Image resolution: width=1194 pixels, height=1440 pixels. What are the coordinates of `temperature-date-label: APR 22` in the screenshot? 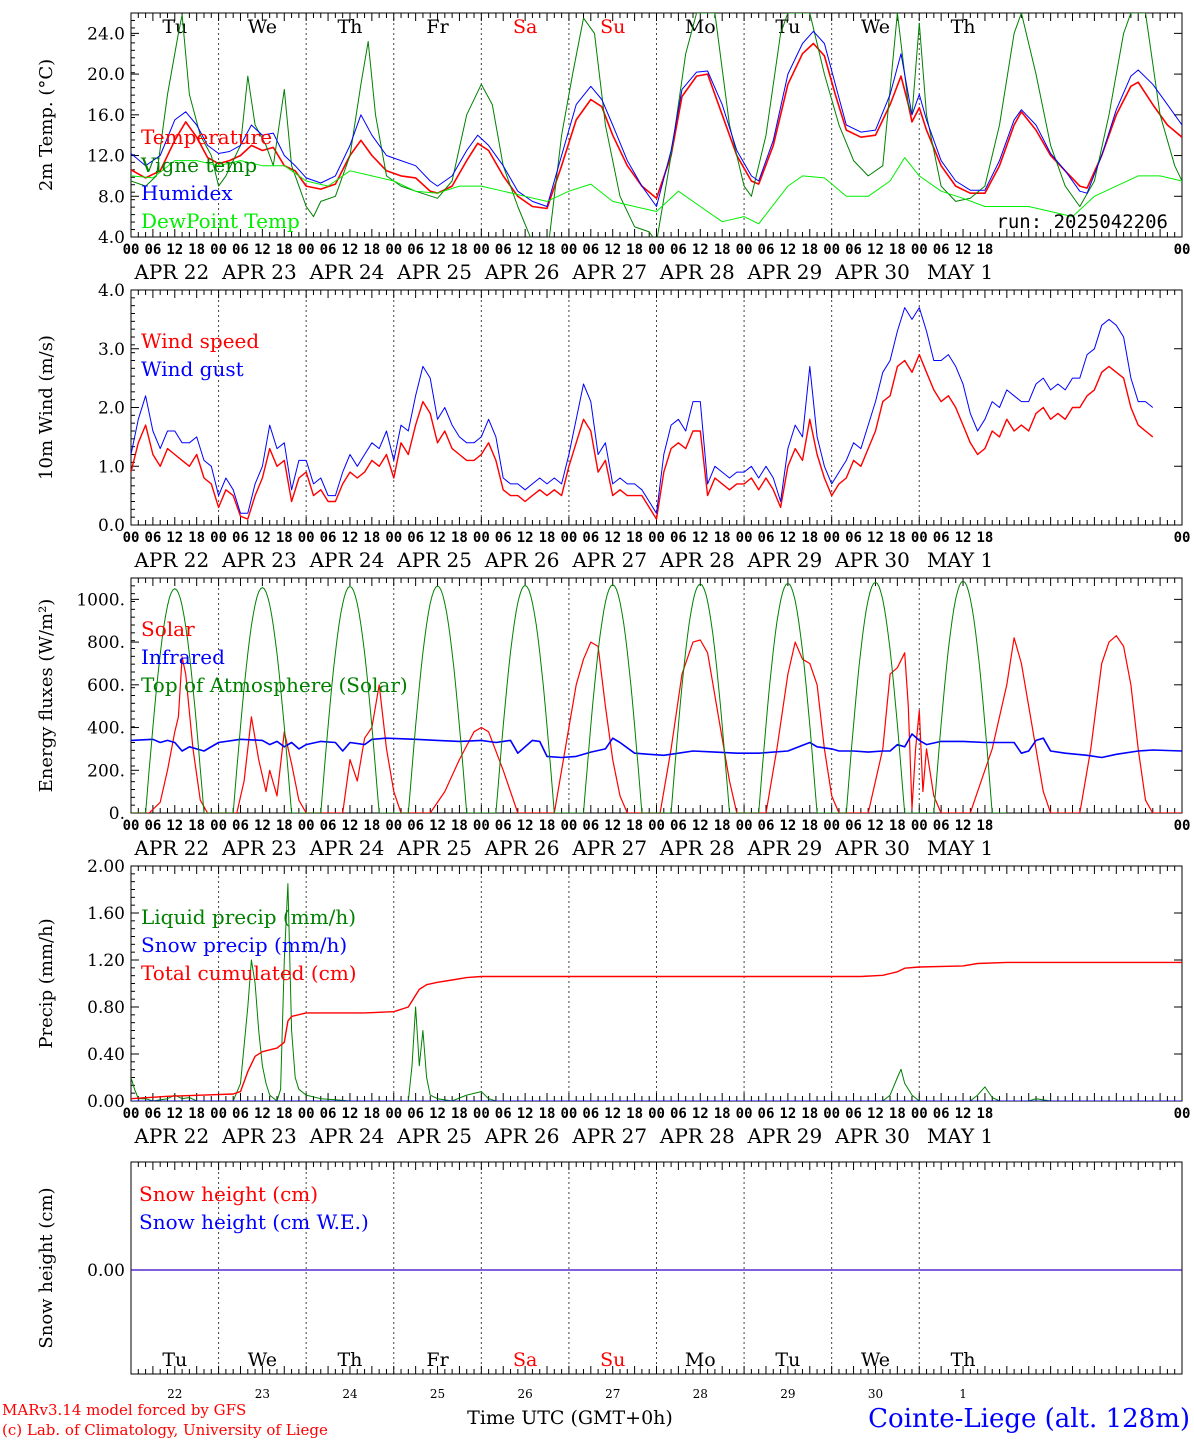 It's located at (171, 272).